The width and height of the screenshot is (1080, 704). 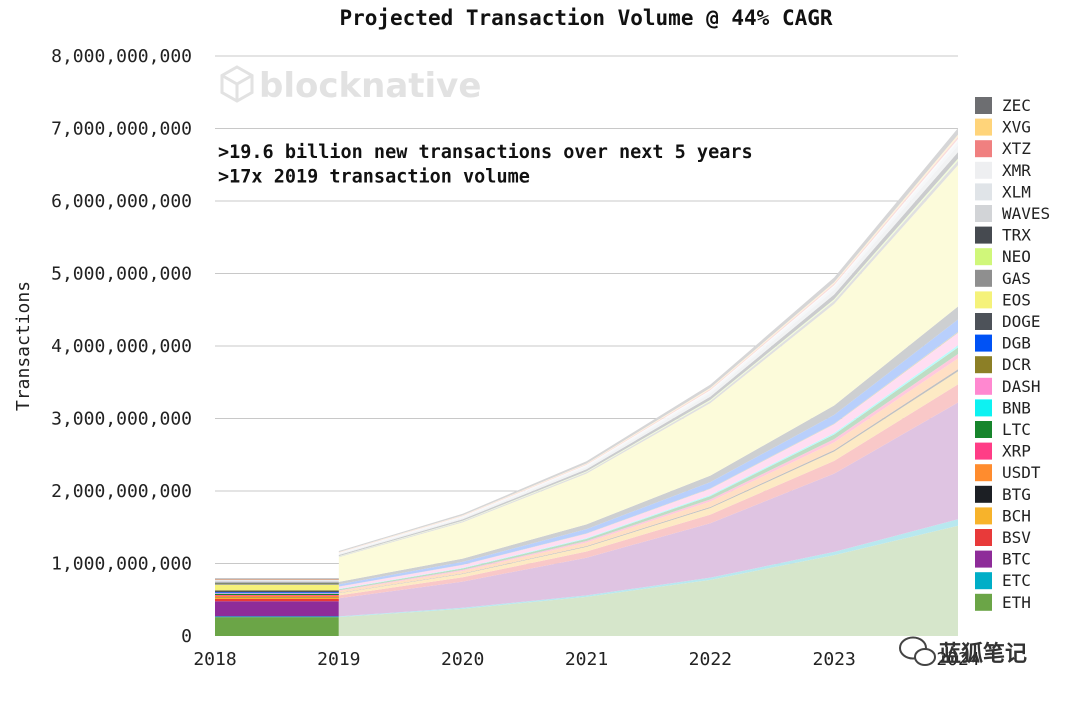 I want to click on x-tick-label: 2020, so click(x=462, y=659).